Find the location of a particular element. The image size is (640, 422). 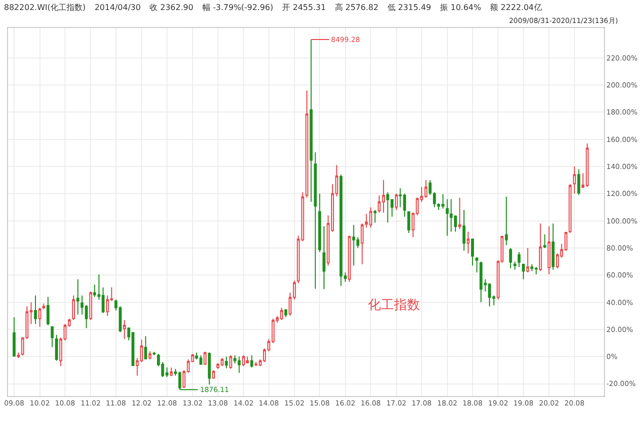

text: 低 2315.49 is located at coordinates (409, 7).